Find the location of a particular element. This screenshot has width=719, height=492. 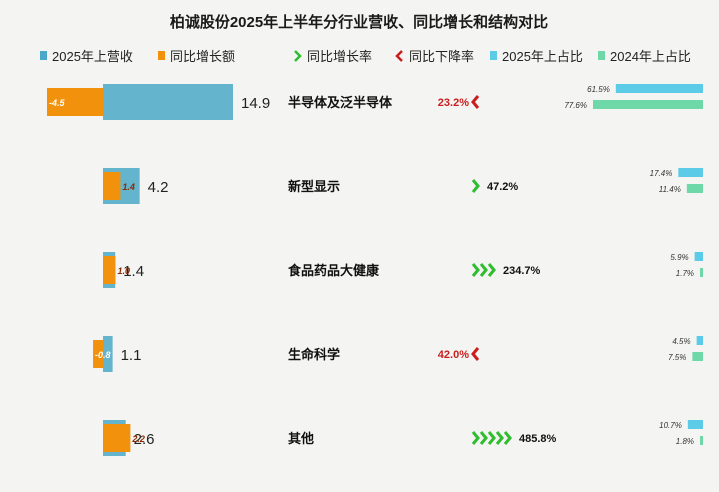

chart-title: 柏诚股份2025年上半年分行业营收、同比增长和结构对比 is located at coordinates (359, 22).